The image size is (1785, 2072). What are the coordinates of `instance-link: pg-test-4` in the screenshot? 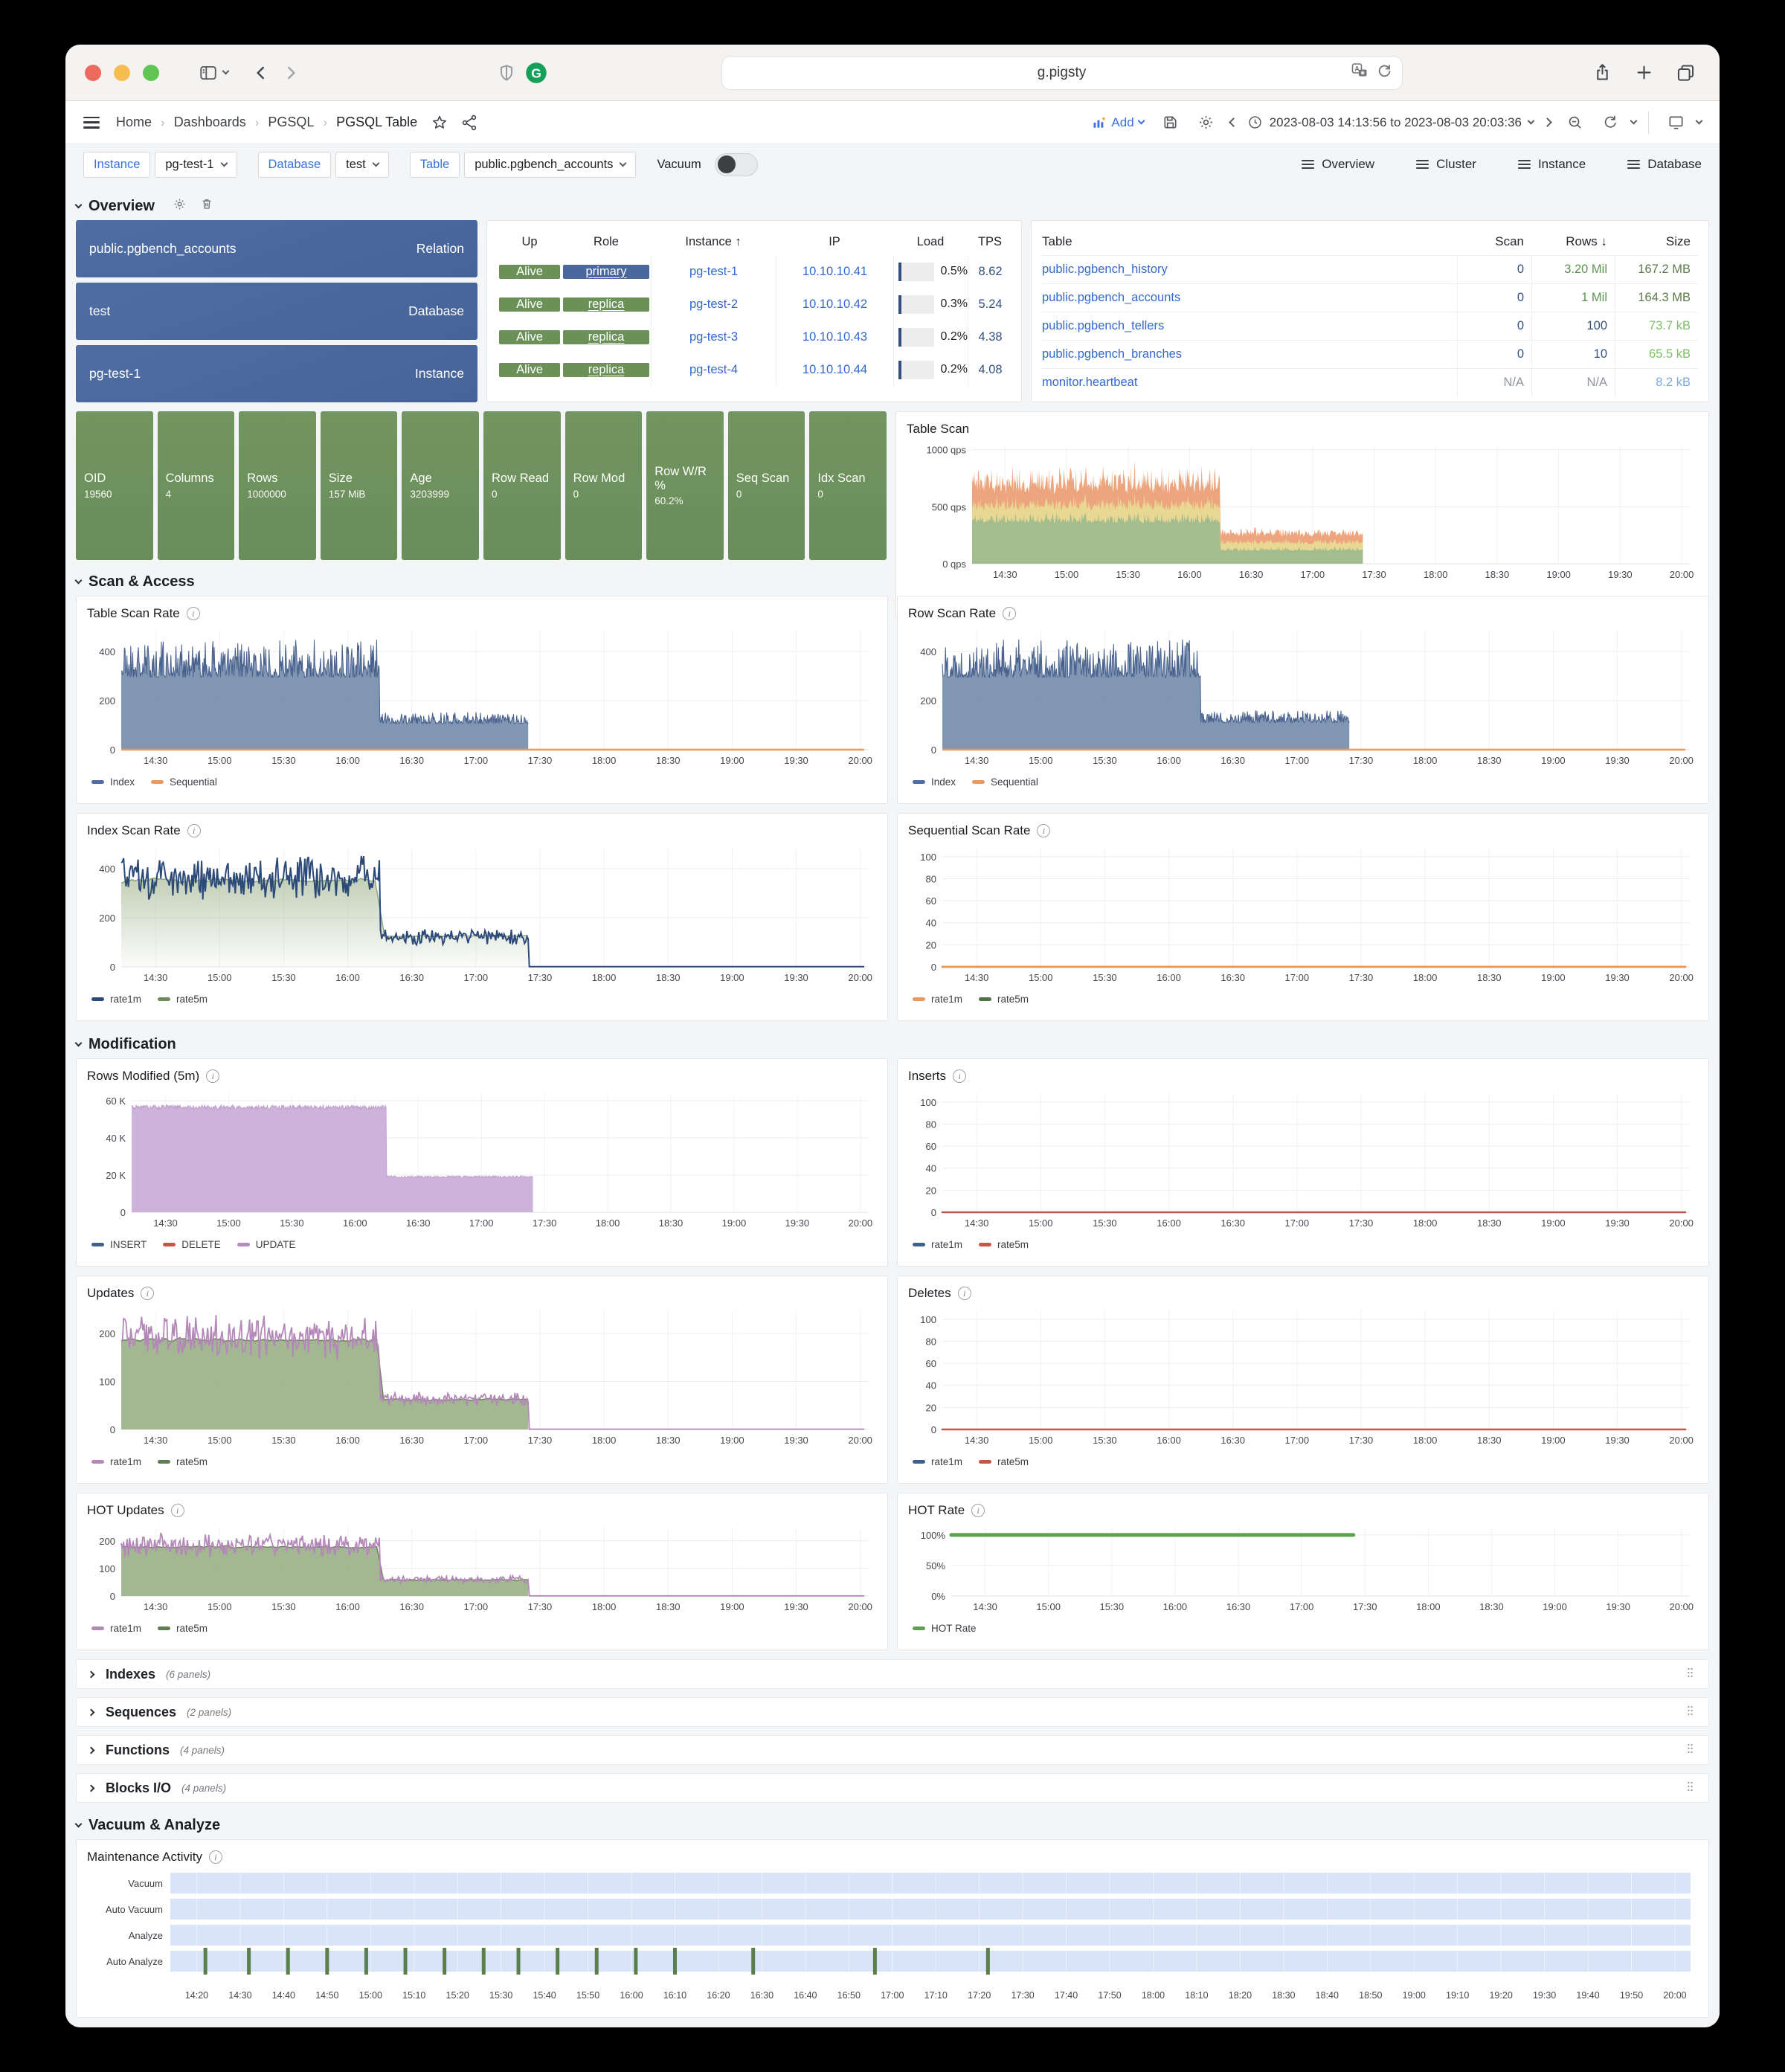 It's located at (714, 369).